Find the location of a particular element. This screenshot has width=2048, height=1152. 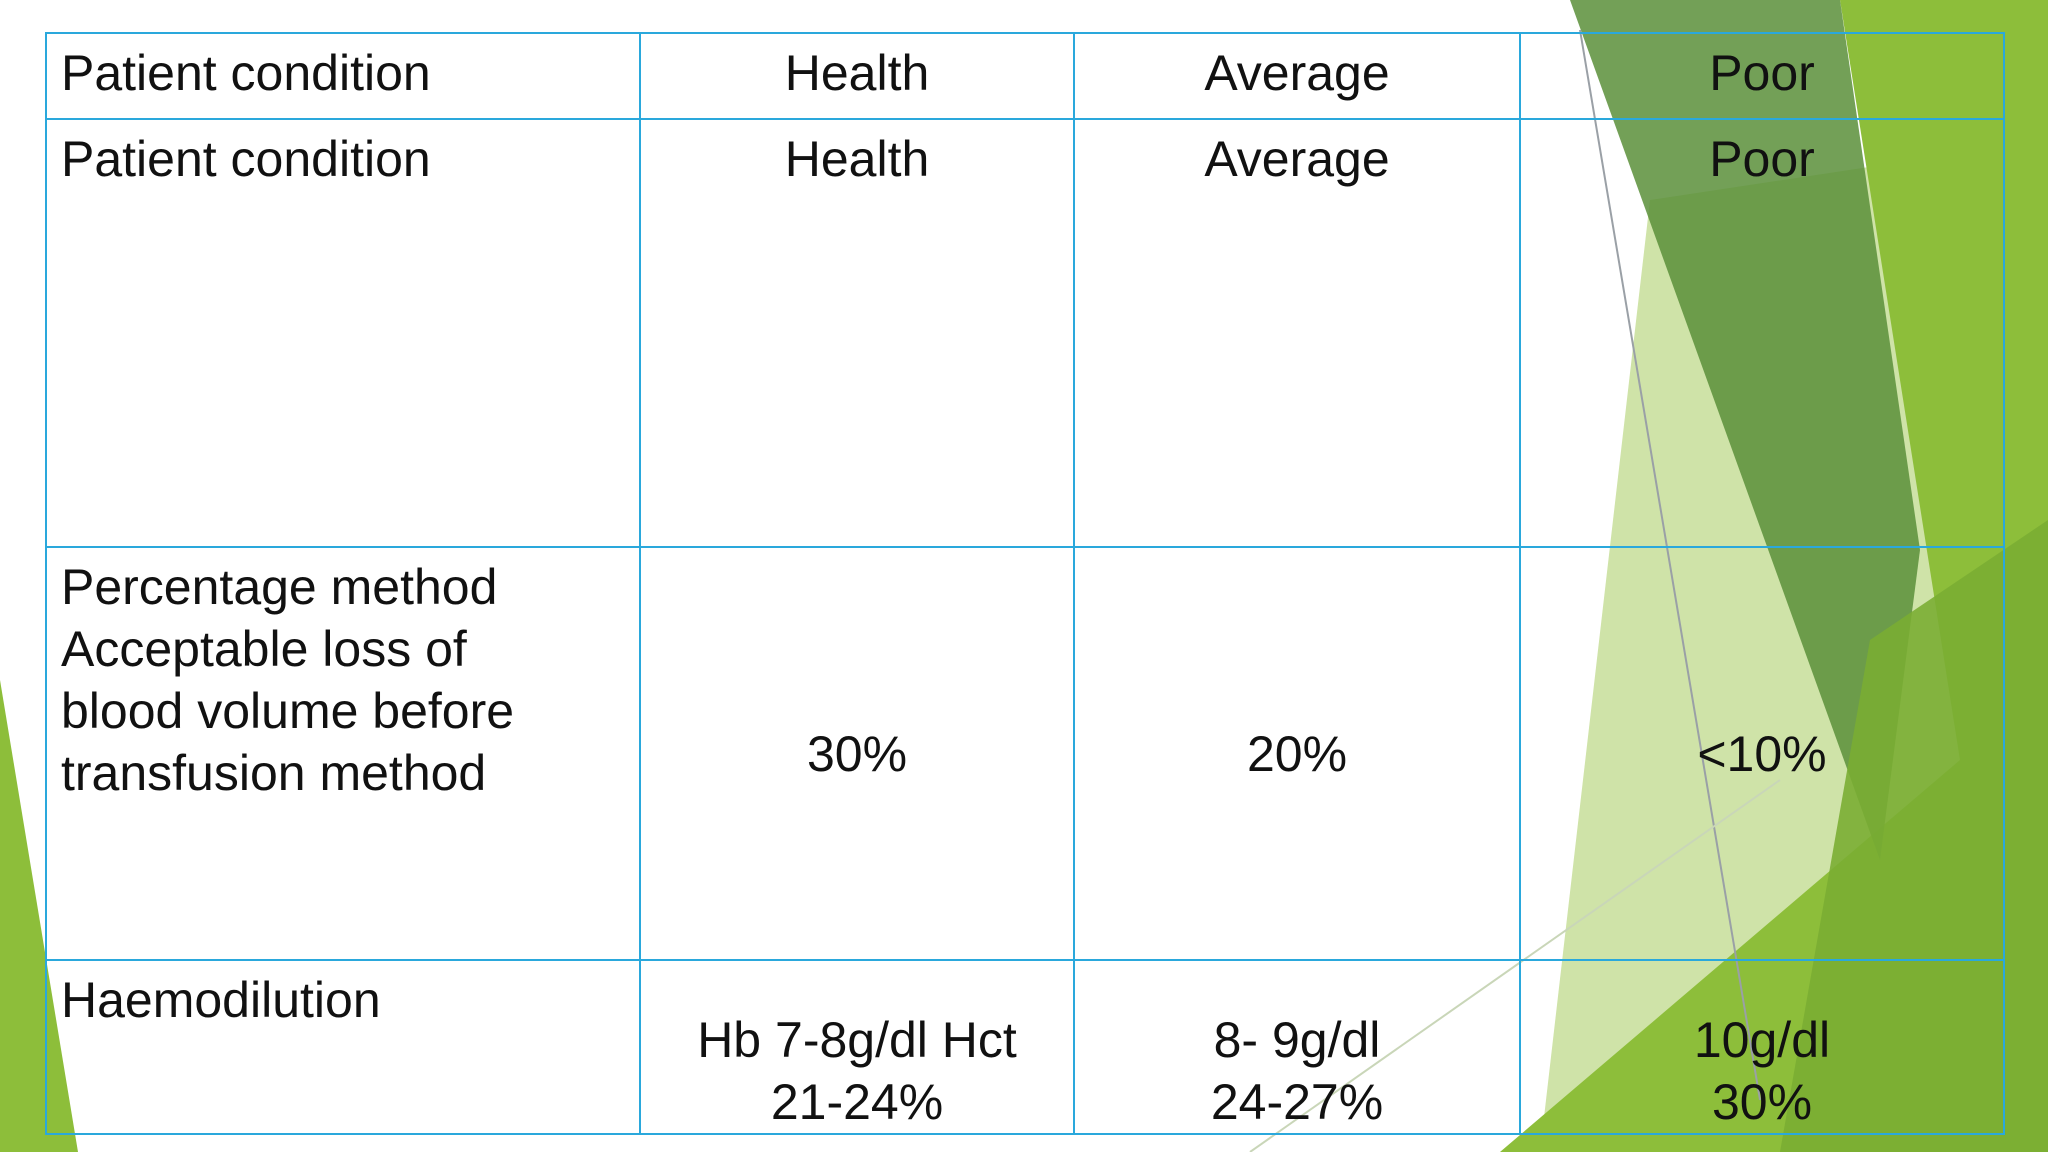

table-cell: Patient condition is located at coordinates (343, 333).